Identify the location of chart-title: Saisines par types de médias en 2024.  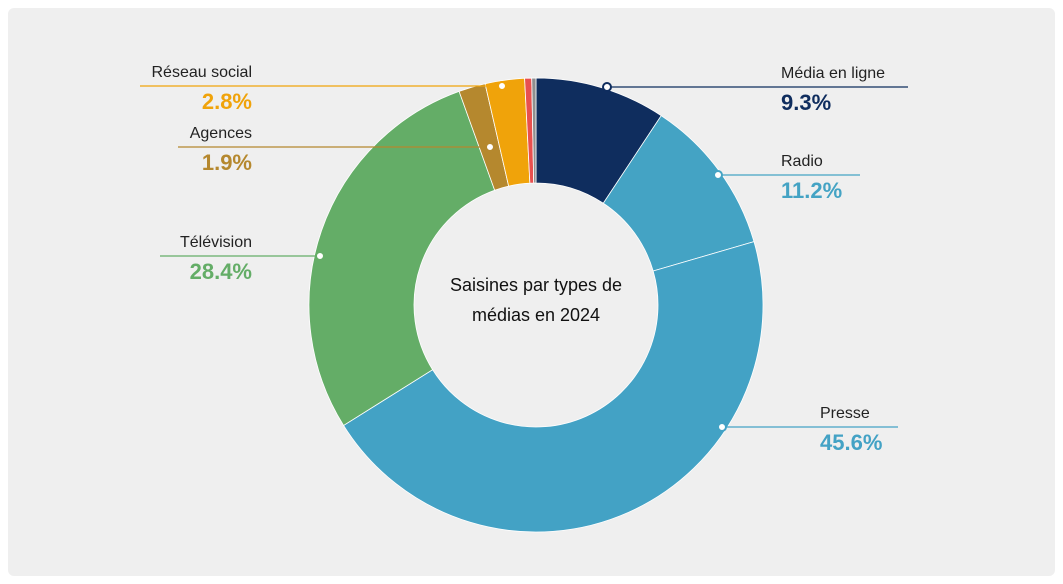
(536, 300).